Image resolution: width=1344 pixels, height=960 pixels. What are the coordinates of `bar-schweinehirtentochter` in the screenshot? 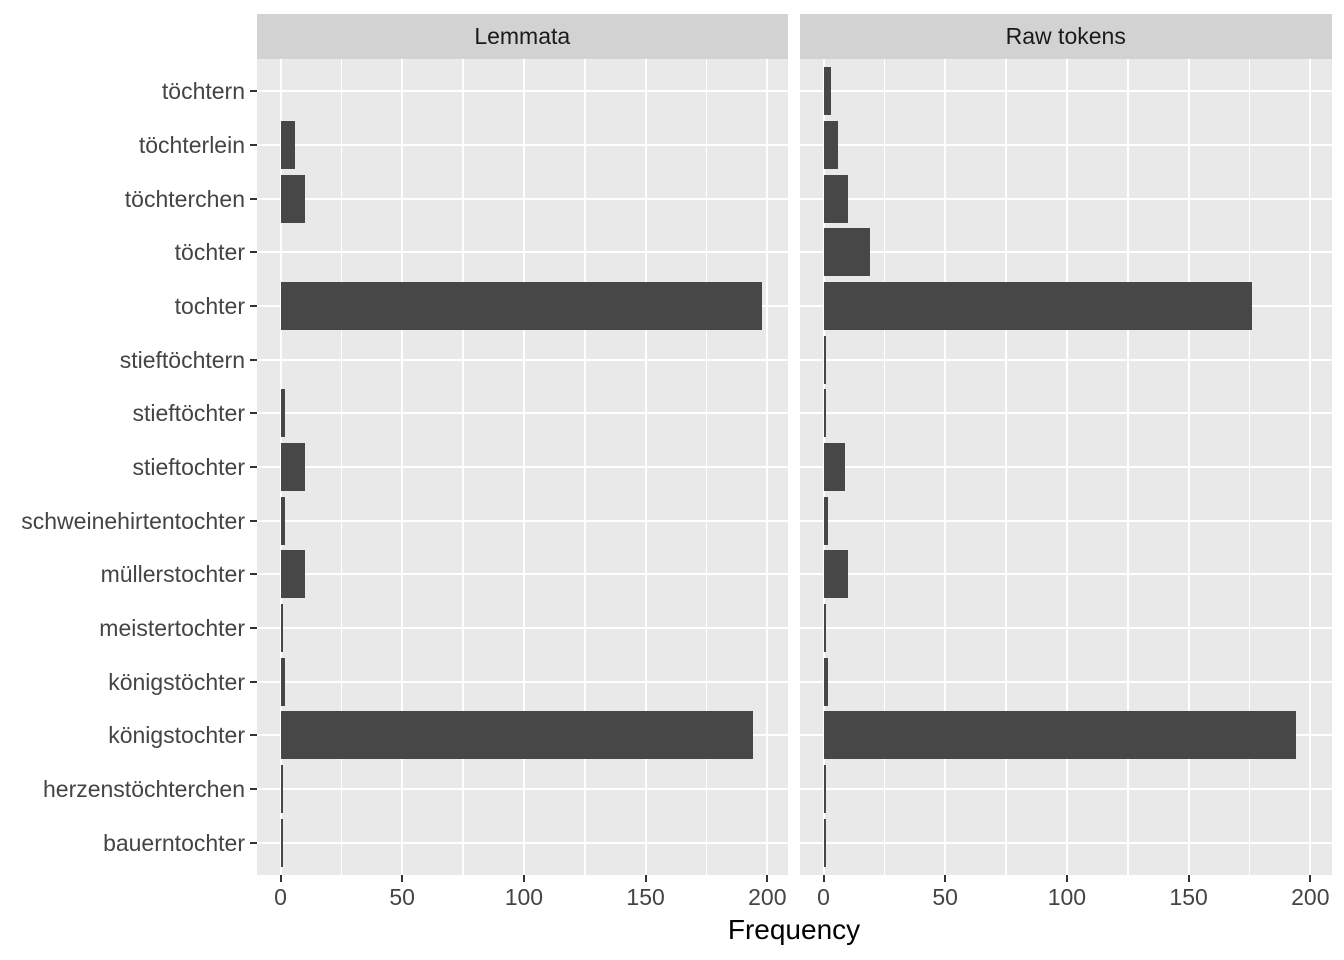 It's located at (826, 520).